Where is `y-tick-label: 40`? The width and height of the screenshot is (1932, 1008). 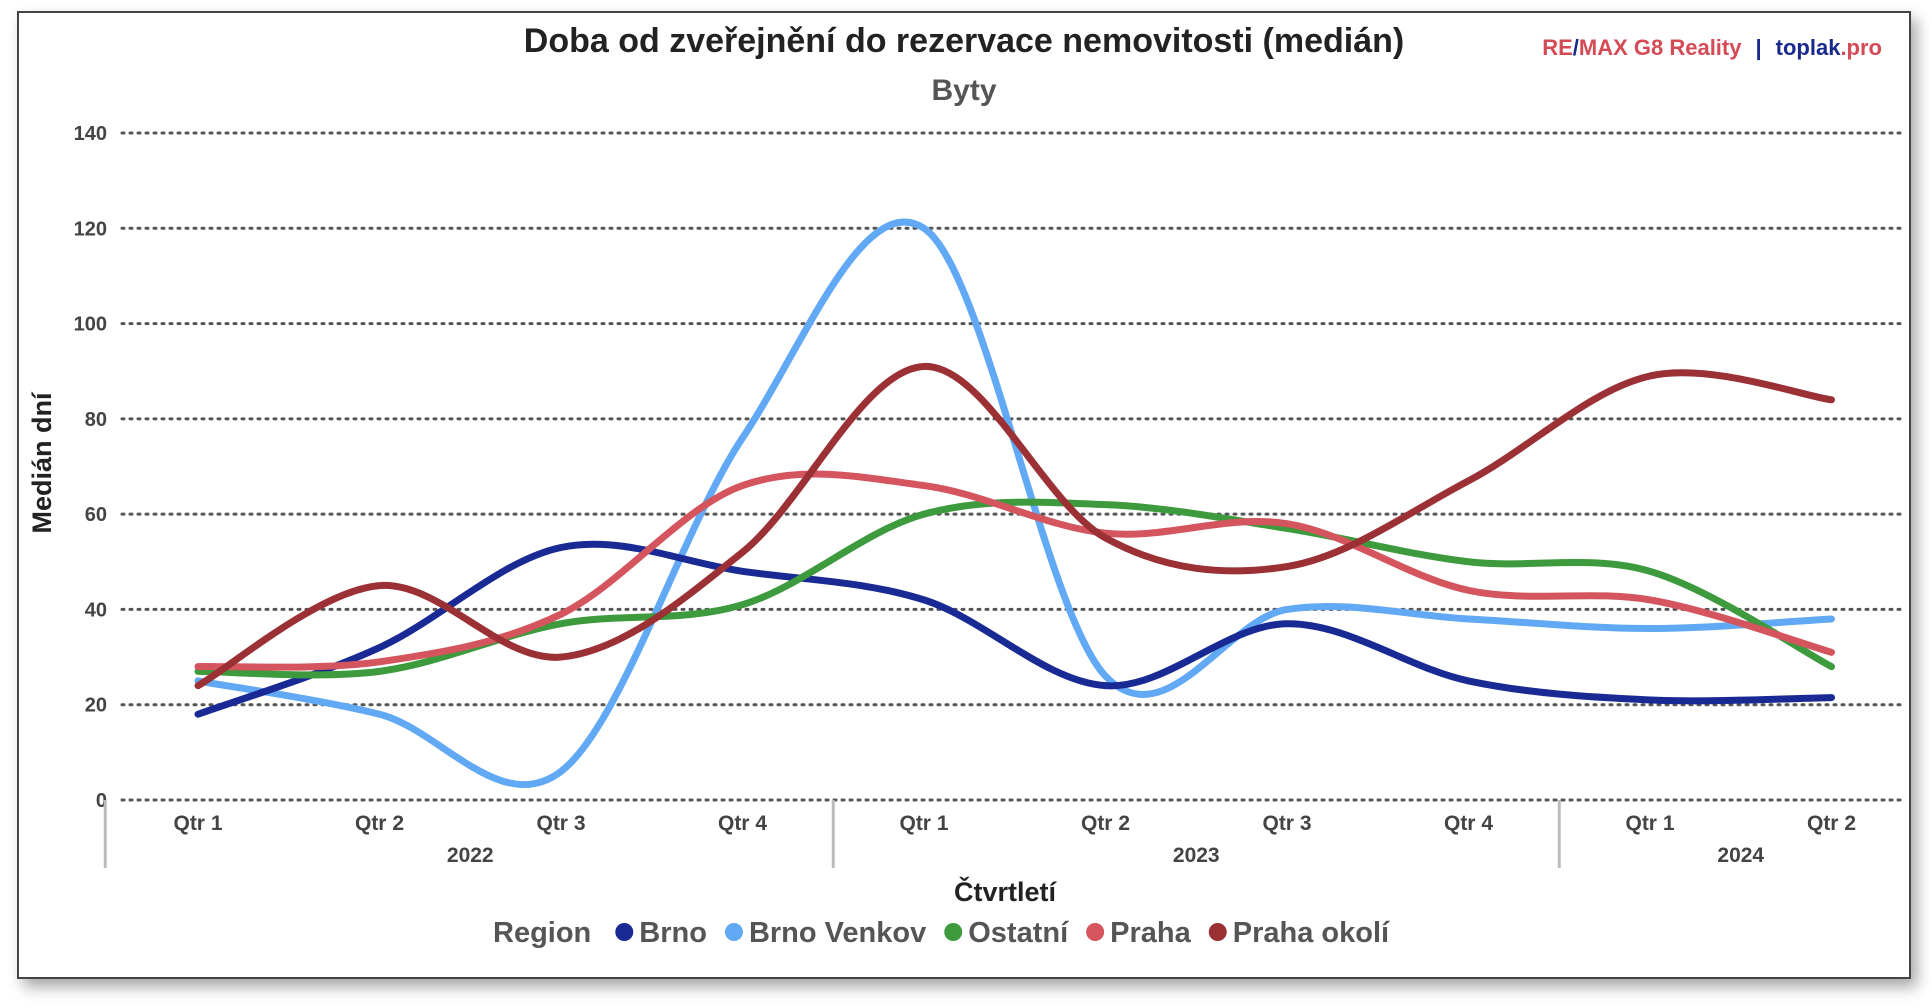
y-tick-label: 40 is located at coordinates (96, 610).